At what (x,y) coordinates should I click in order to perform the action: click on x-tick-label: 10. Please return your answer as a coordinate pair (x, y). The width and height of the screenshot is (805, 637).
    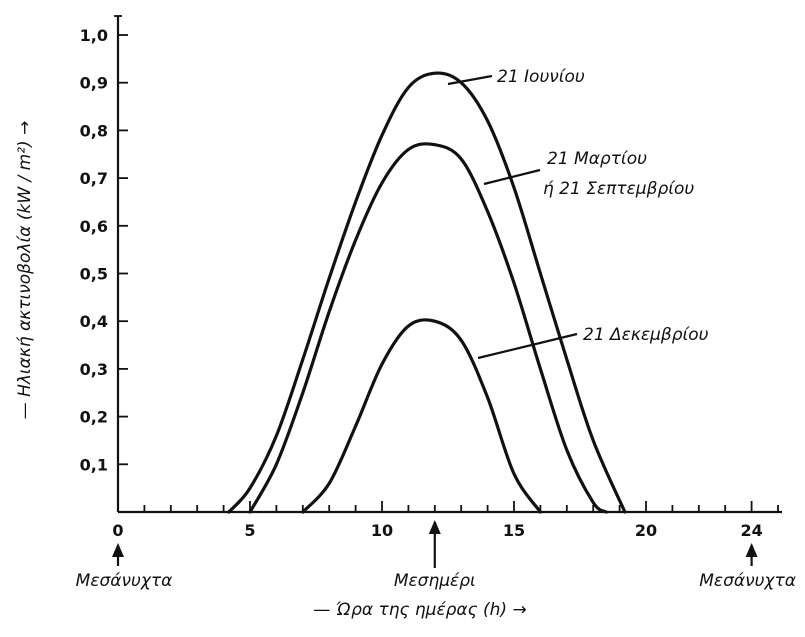
    Looking at the image, I should click on (382, 530).